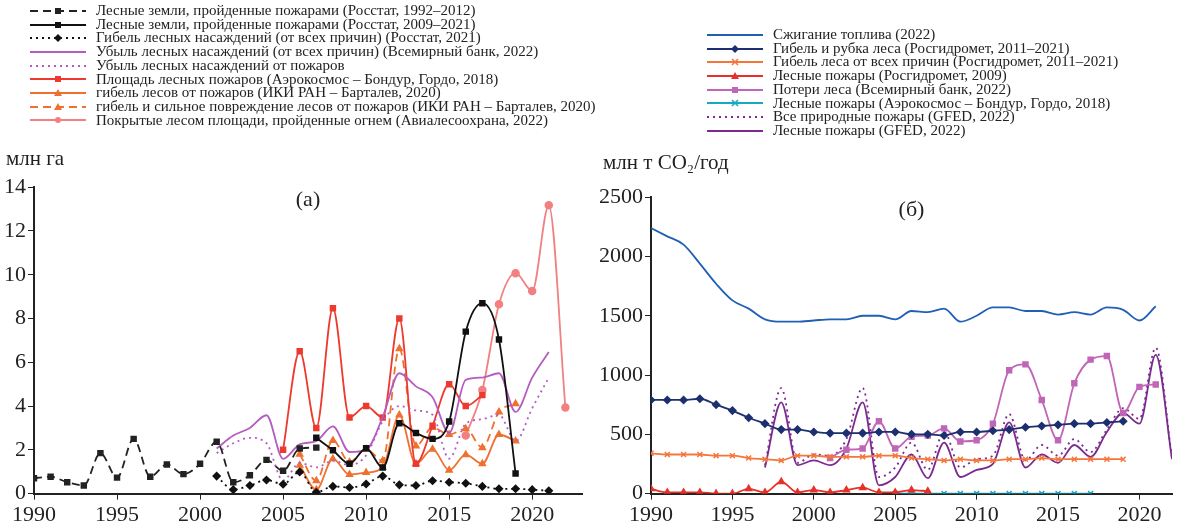  Describe the element at coordinates (20, 361) in the screenshot. I see `y-tick-label: 6` at that location.